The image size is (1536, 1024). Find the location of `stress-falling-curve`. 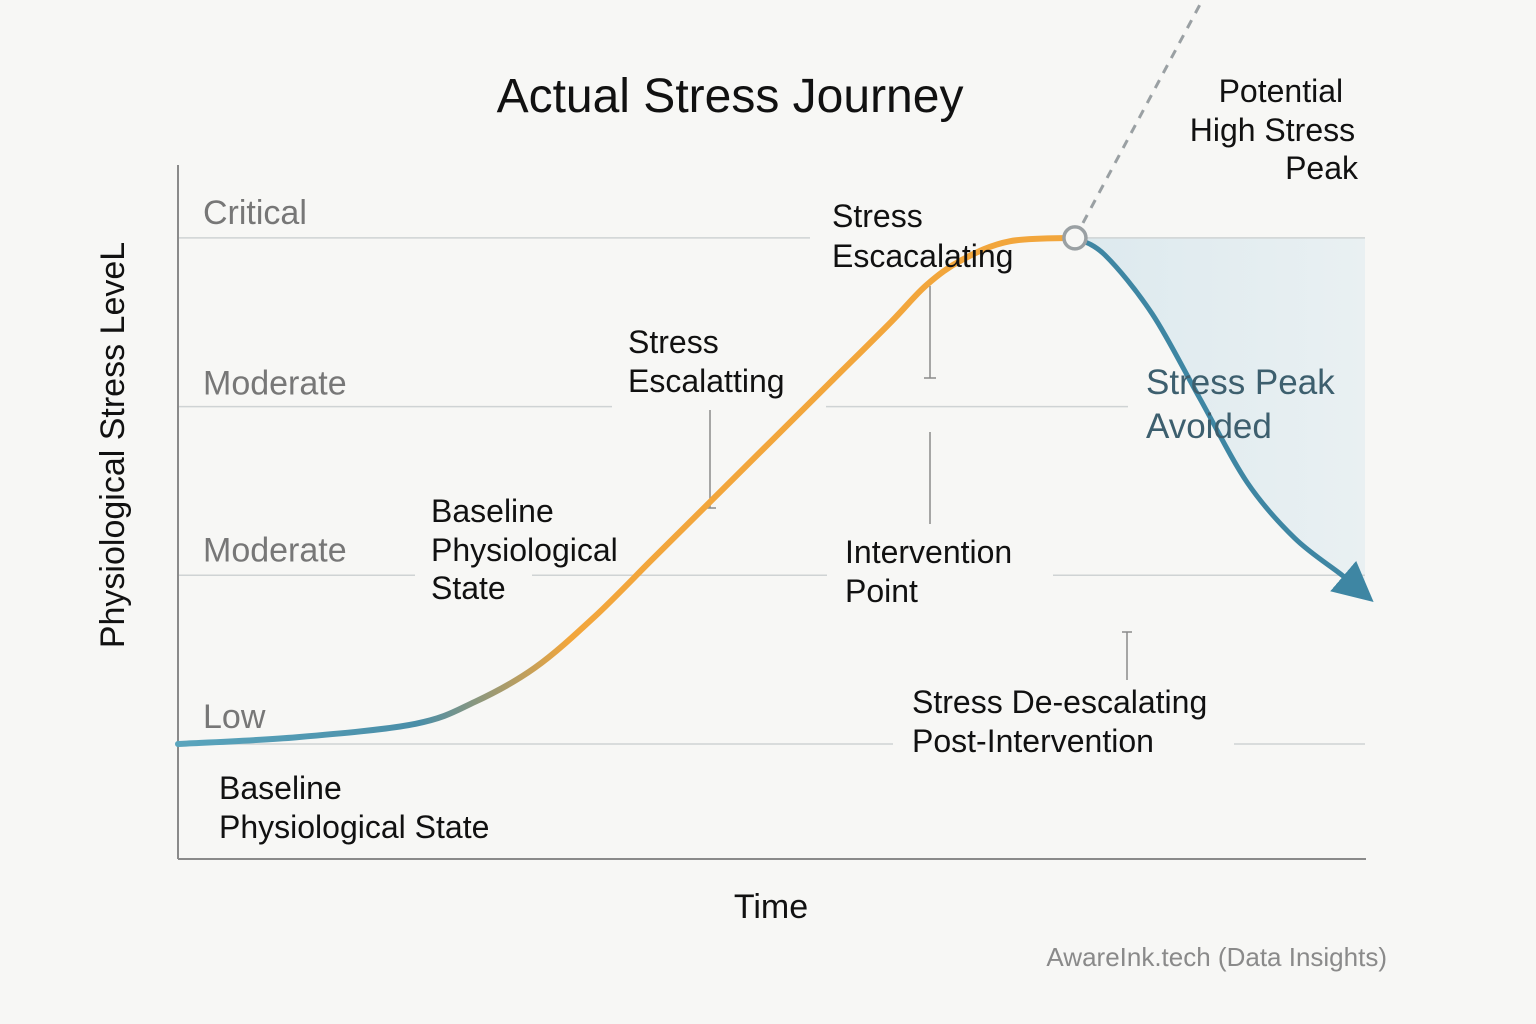

stress-falling-curve is located at coordinates (1223, 419).